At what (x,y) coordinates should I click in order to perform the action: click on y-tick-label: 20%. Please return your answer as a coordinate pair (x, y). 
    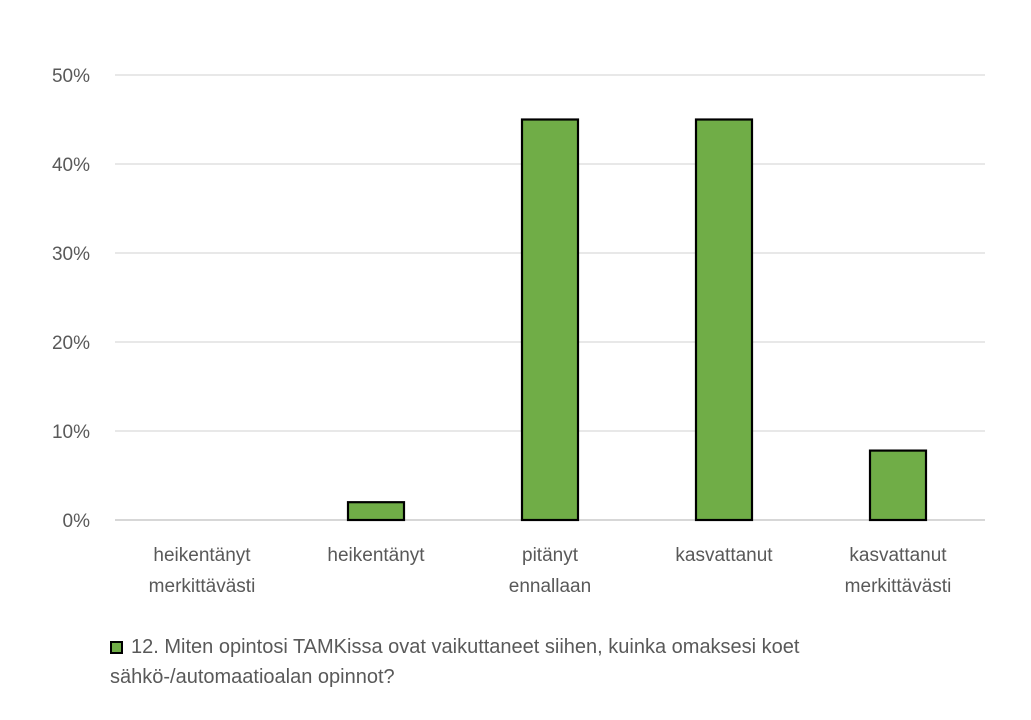
    Looking at the image, I should click on (71, 343).